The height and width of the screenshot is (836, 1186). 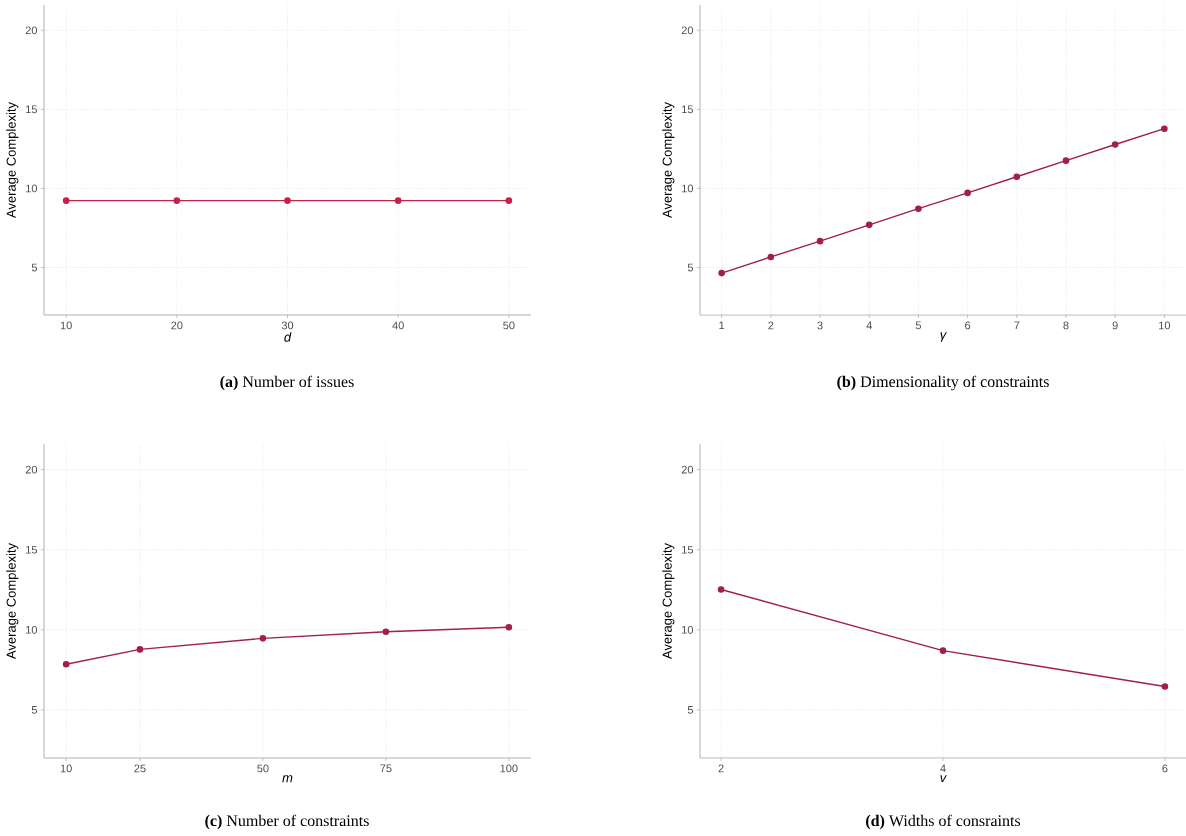 What do you see at coordinates (1017, 325) in the screenshot?
I see `x-tick-label: 7` at bounding box center [1017, 325].